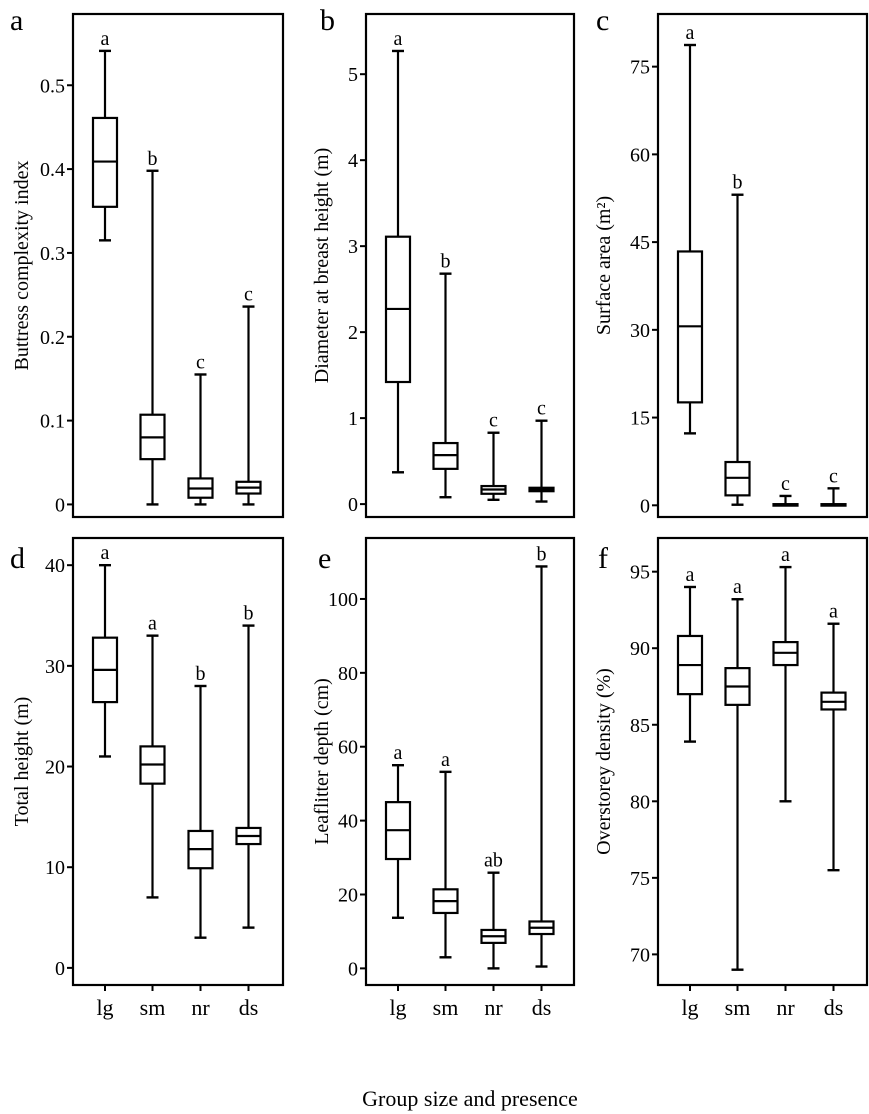  What do you see at coordinates (52, 422) in the screenshot?
I see `y-tick-label: 0.1` at bounding box center [52, 422].